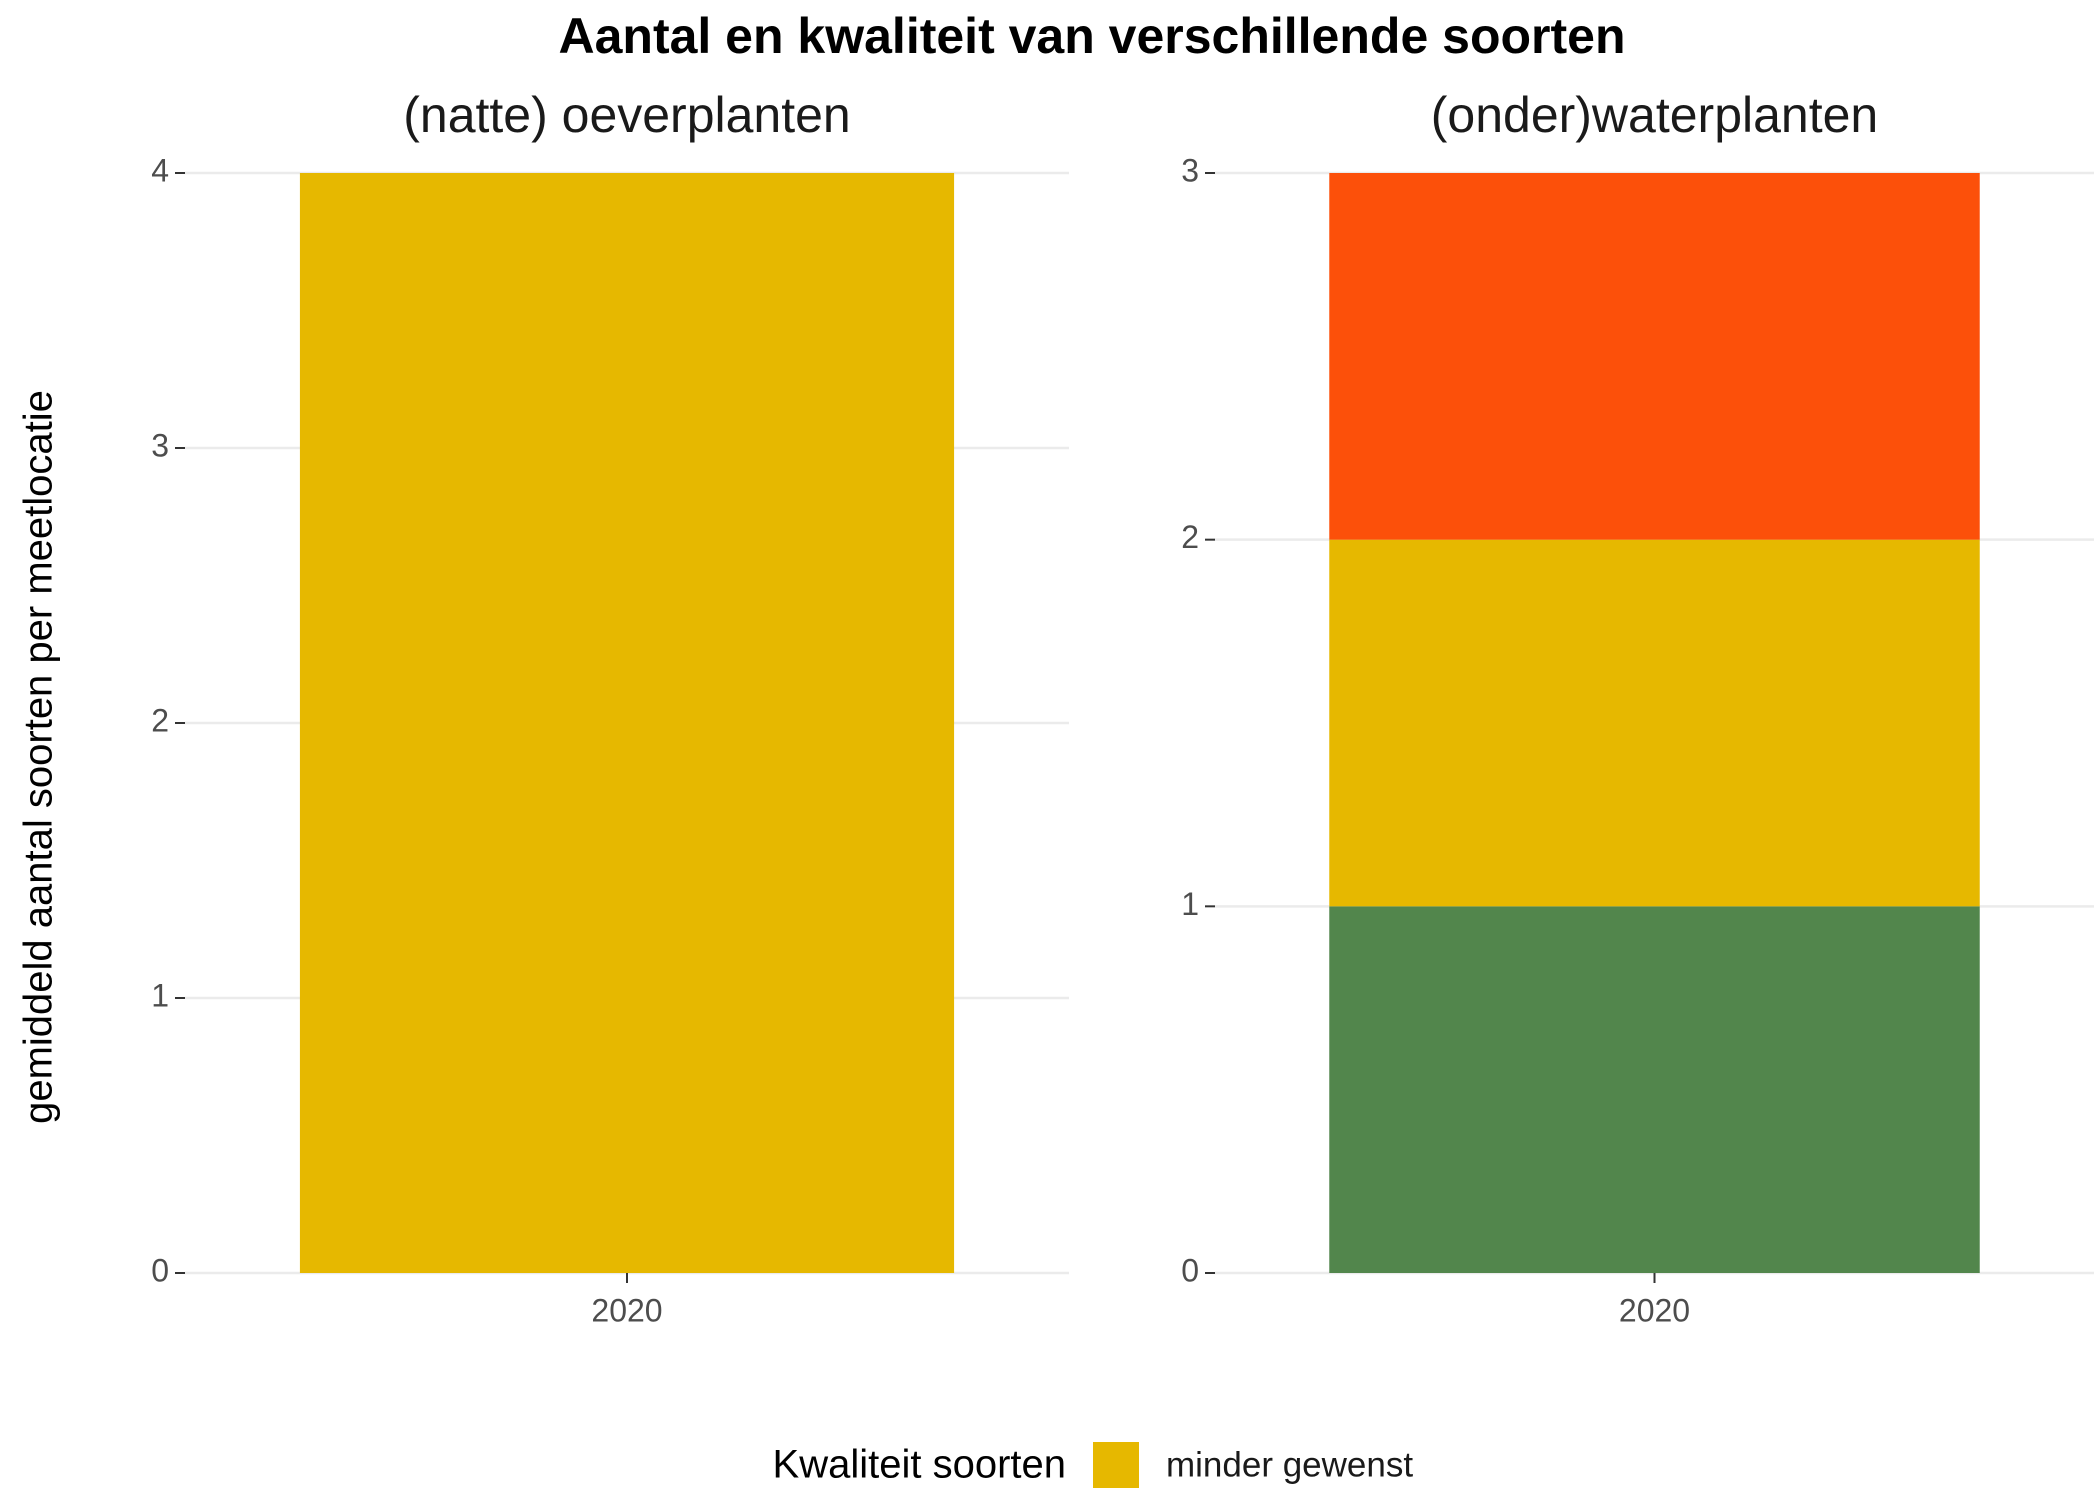  Describe the element at coordinates (1116, 1465) in the screenshot. I see `legend-swatch` at that location.